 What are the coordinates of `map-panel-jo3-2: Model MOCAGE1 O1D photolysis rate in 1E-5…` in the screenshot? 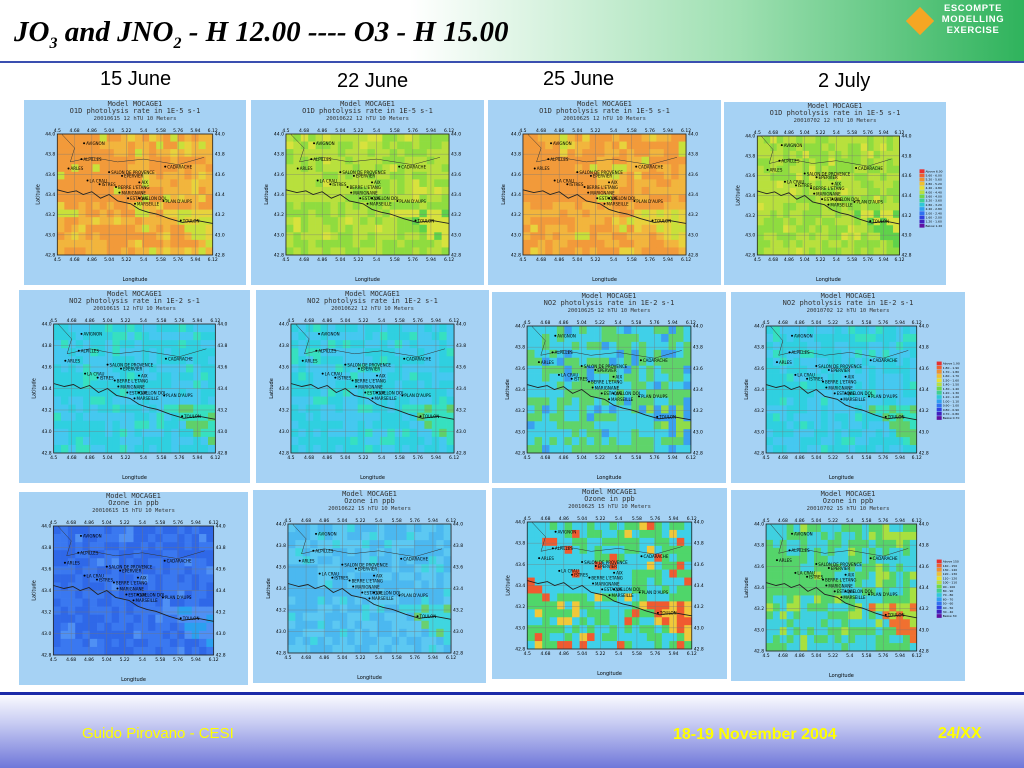 It's located at (367, 192).